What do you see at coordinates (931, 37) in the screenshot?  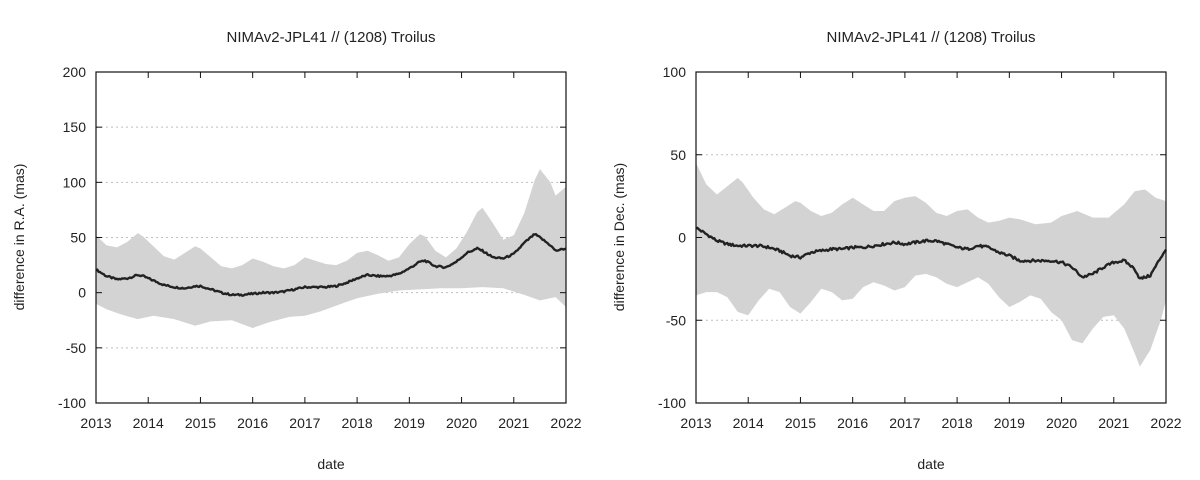 I see `dec-chart-title: NIMAv2-JPL41 // (1208) Troilus` at bounding box center [931, 37].